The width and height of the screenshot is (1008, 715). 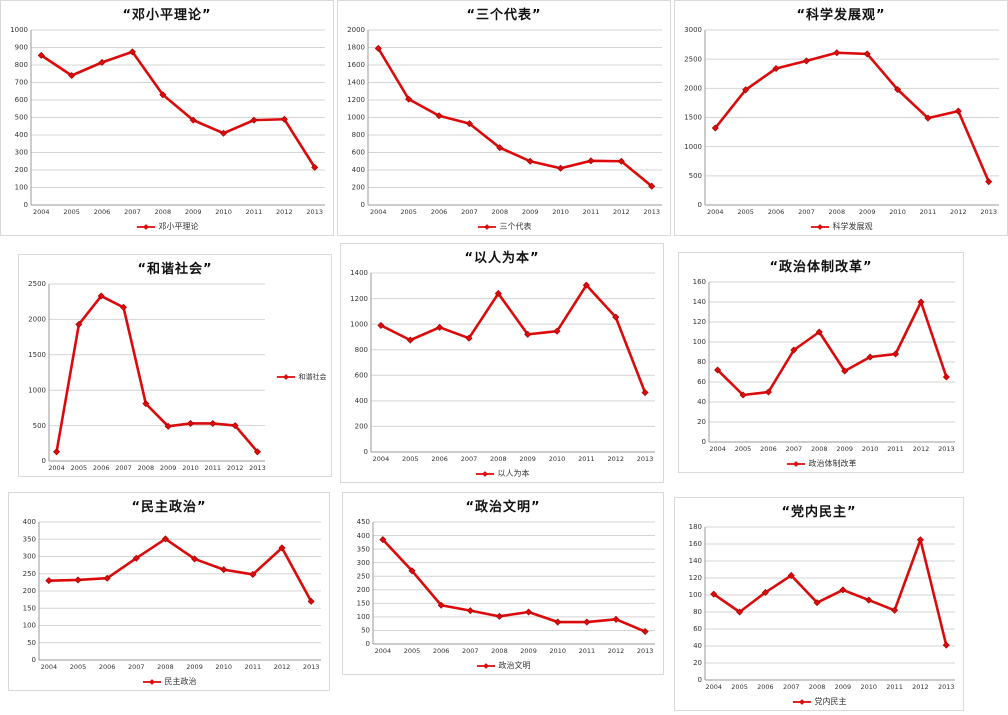 I want to click on legend-label: 邓小平理论, so click(x=178, y=226).